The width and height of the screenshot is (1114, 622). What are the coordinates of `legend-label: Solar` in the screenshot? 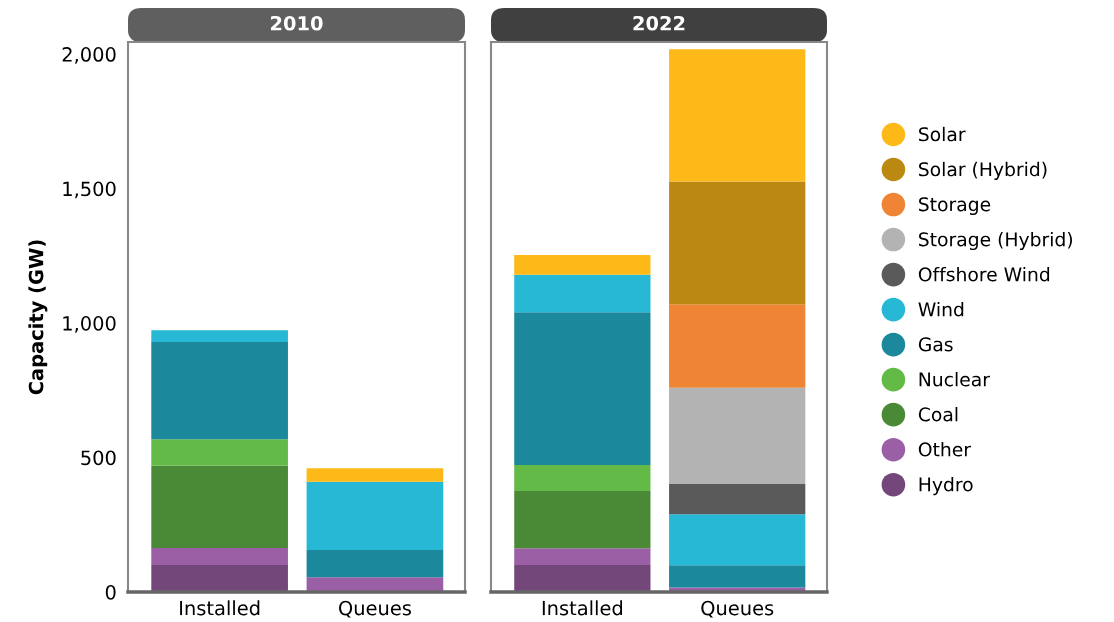 It's located at (942, 134).